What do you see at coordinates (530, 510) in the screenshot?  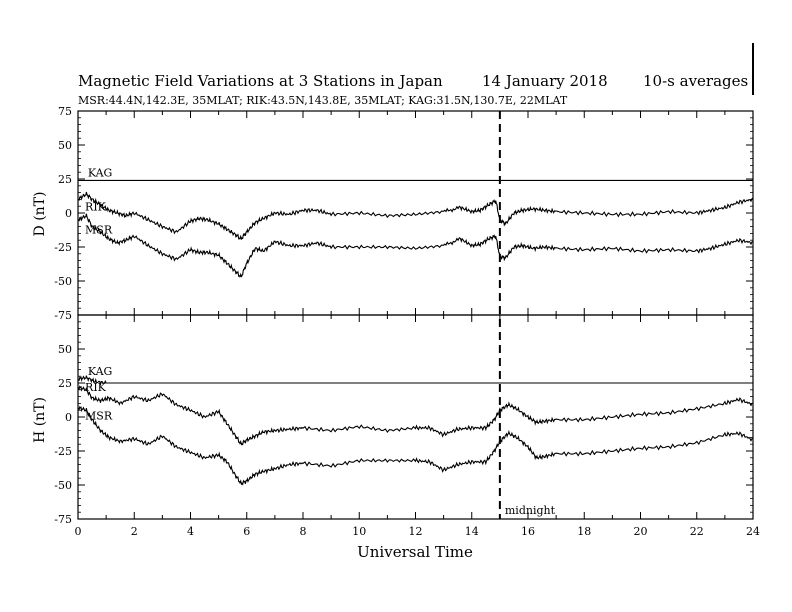 I see `midnight-label: midnight` at bounding box center [530, 510].